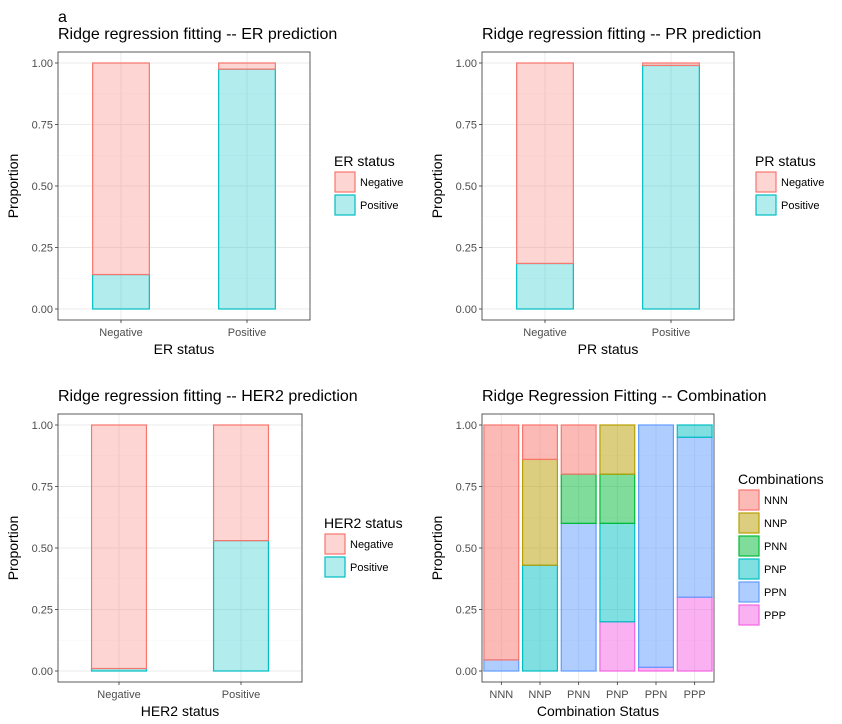 The image size is (842, 724). Describe the element at coordinates (655, 546) in the screenshot. I see `bar-segment-ppn-ppn` at that location.